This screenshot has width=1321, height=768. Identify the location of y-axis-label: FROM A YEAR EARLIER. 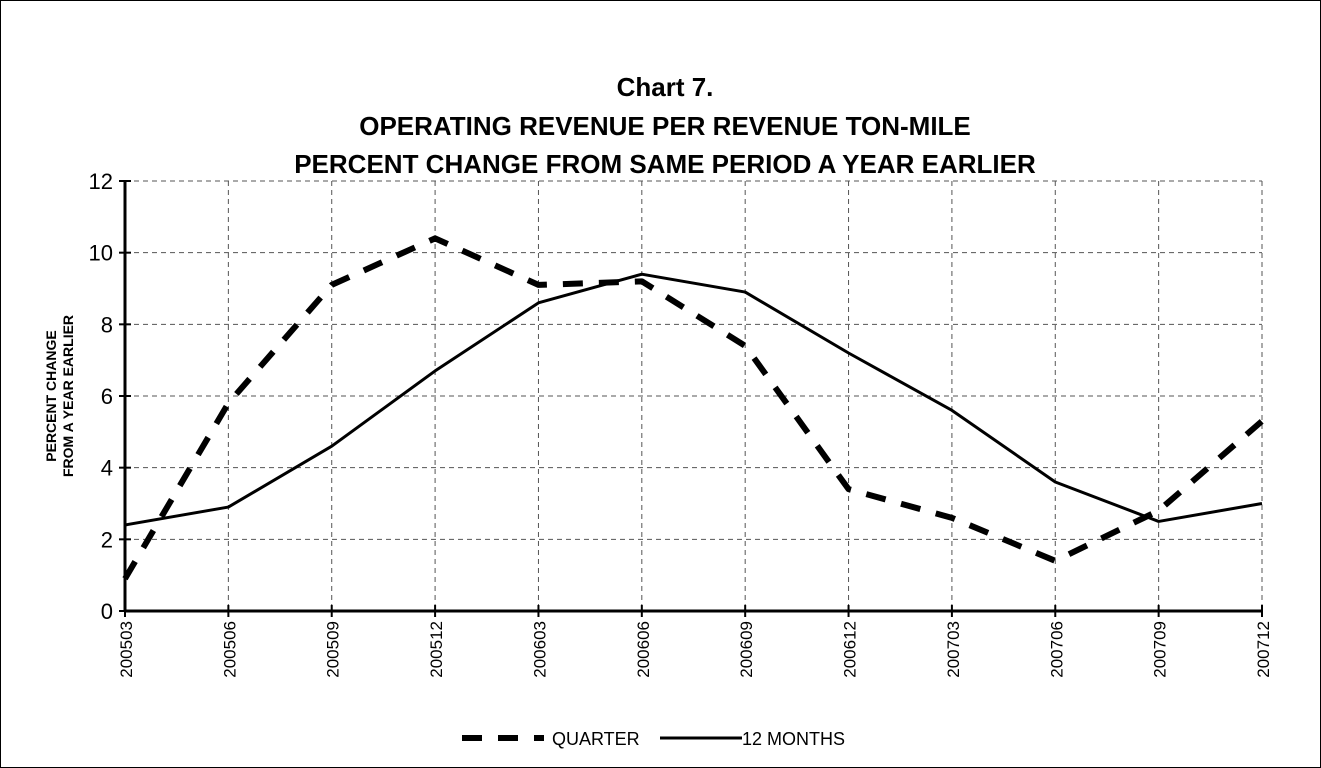
(68, 396).